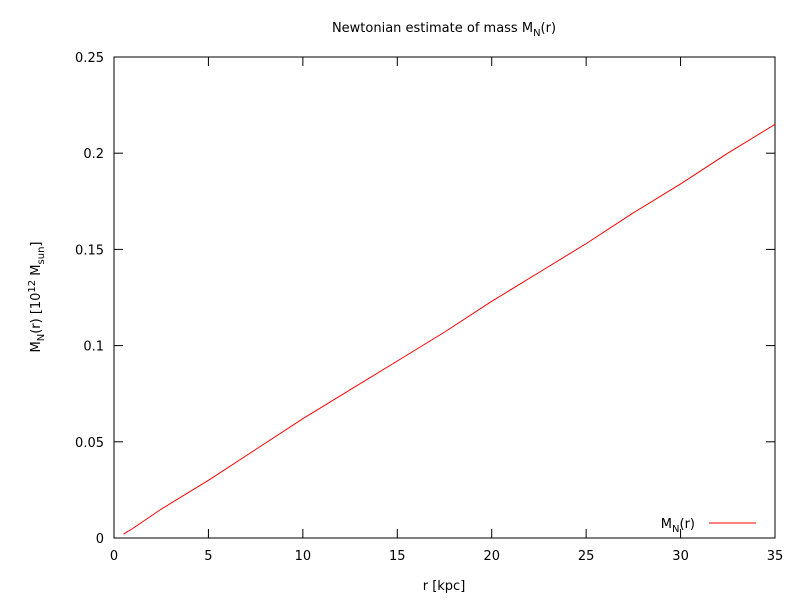 This screenshot has width=800, height=600. I want to click on y-tick-label: 0.25, so click(89, 58).